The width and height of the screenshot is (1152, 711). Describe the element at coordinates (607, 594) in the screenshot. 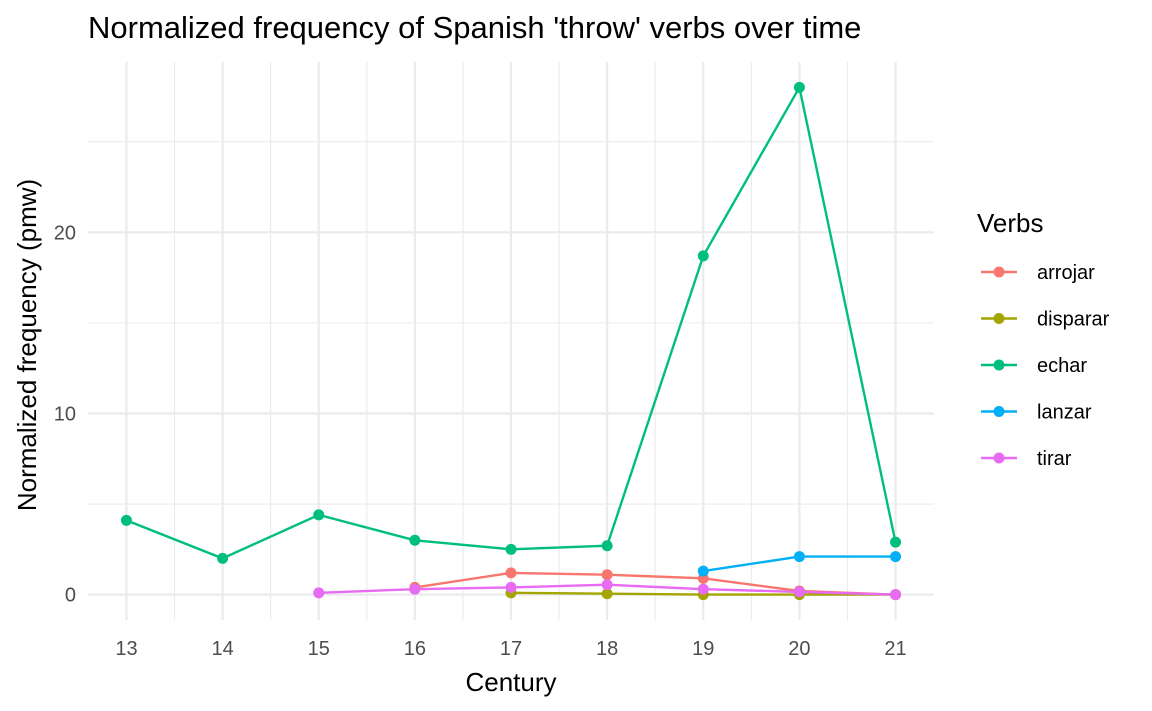

I see `data-point-disparar` at that location.